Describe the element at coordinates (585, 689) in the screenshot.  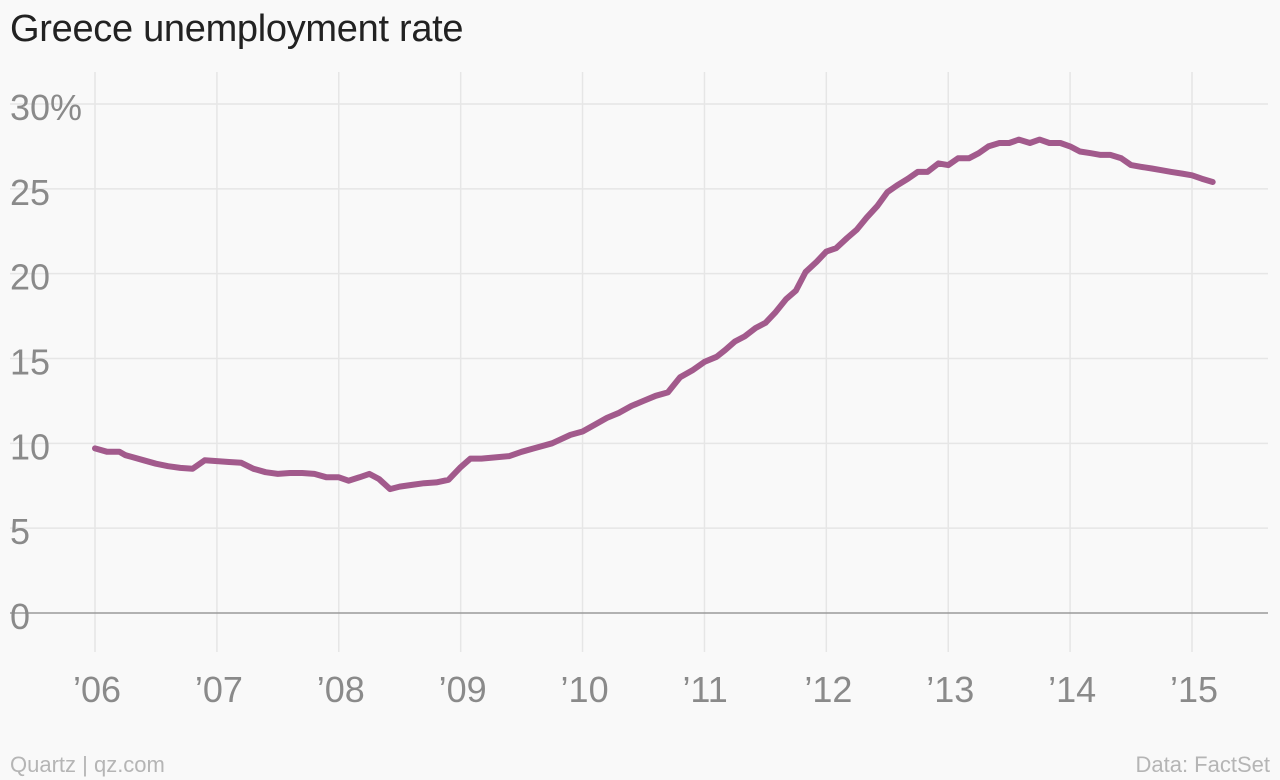
I see `x-tick-label: ’10` at that location.